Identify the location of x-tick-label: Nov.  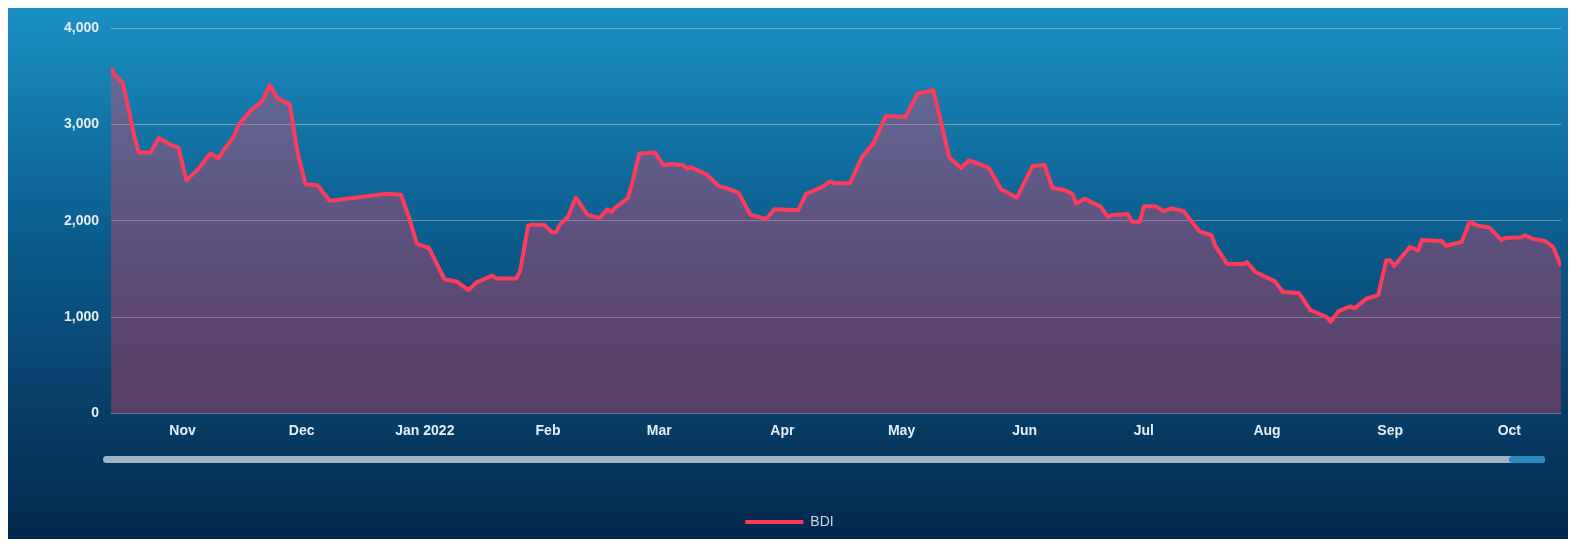
(182, 430).